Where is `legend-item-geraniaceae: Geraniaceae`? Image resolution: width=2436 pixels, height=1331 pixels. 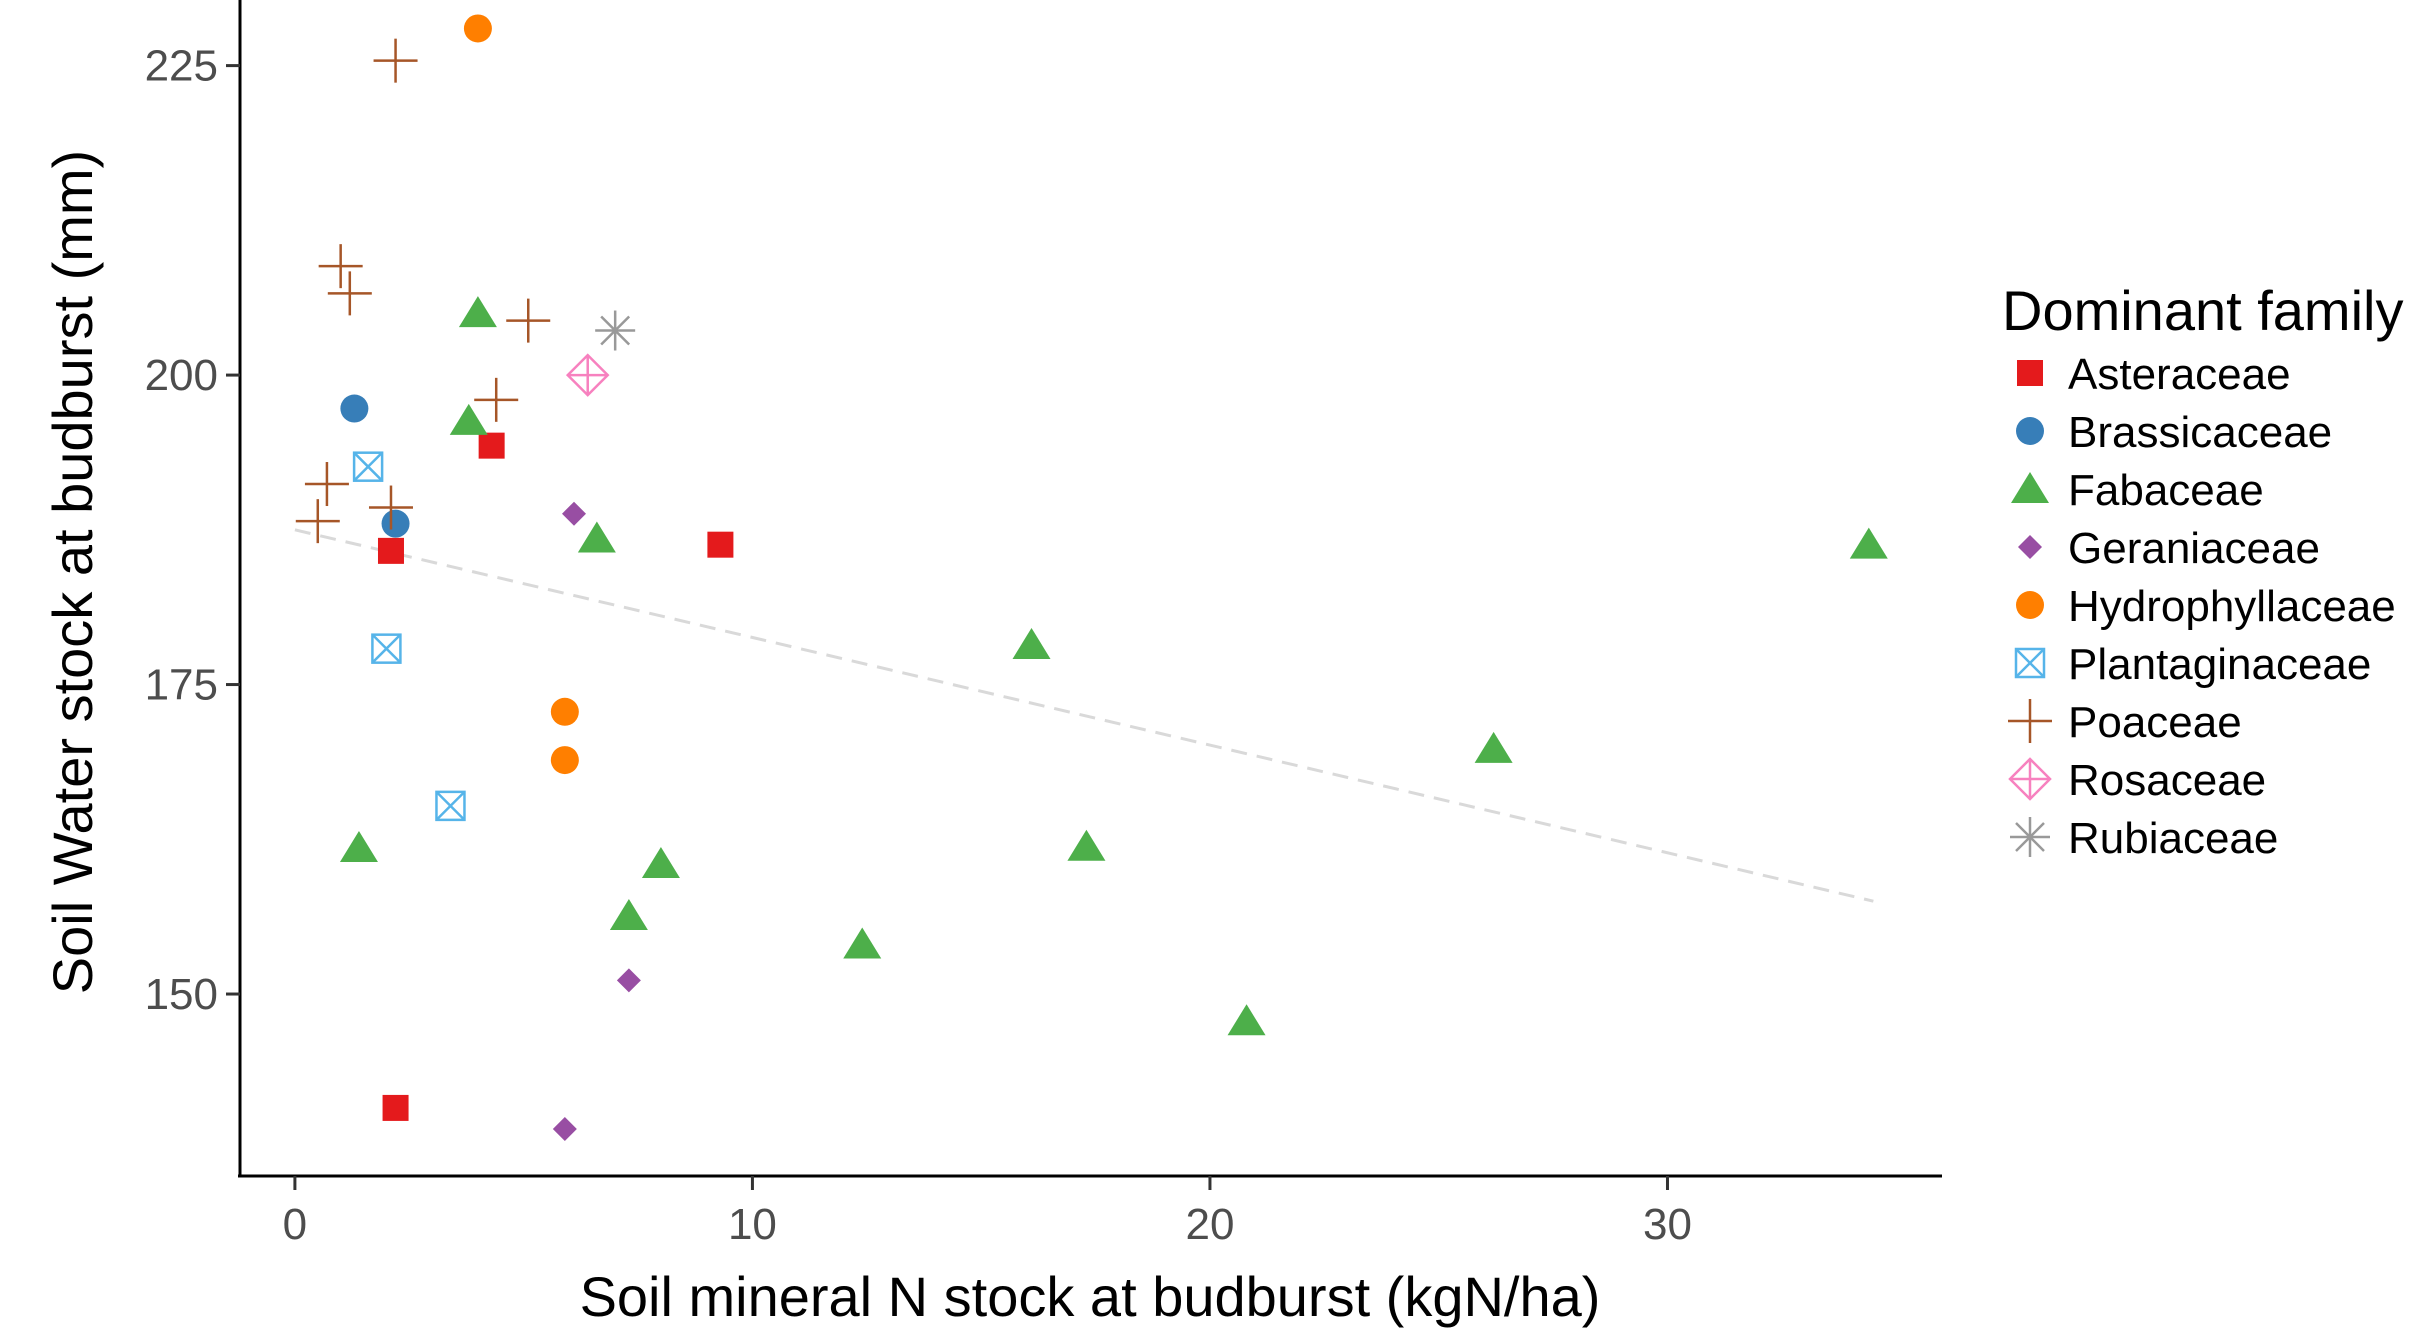 legend-item-geraniaceae: Geraniaceae is located at coordinates (2169, 548).